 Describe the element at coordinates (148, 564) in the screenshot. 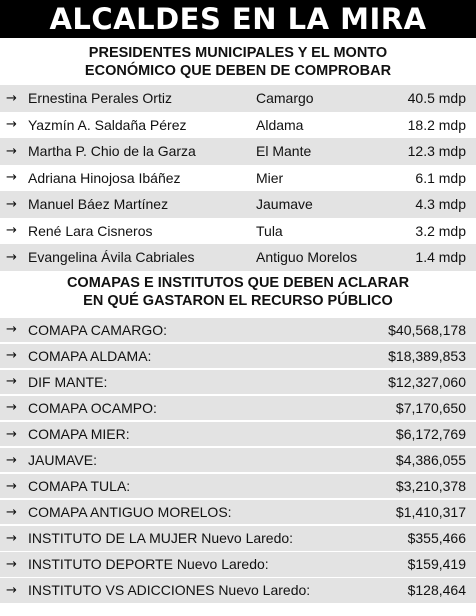

I see `organismo-name: INSTITUTO DEPORTE Nuevo Laredo:` at that location.